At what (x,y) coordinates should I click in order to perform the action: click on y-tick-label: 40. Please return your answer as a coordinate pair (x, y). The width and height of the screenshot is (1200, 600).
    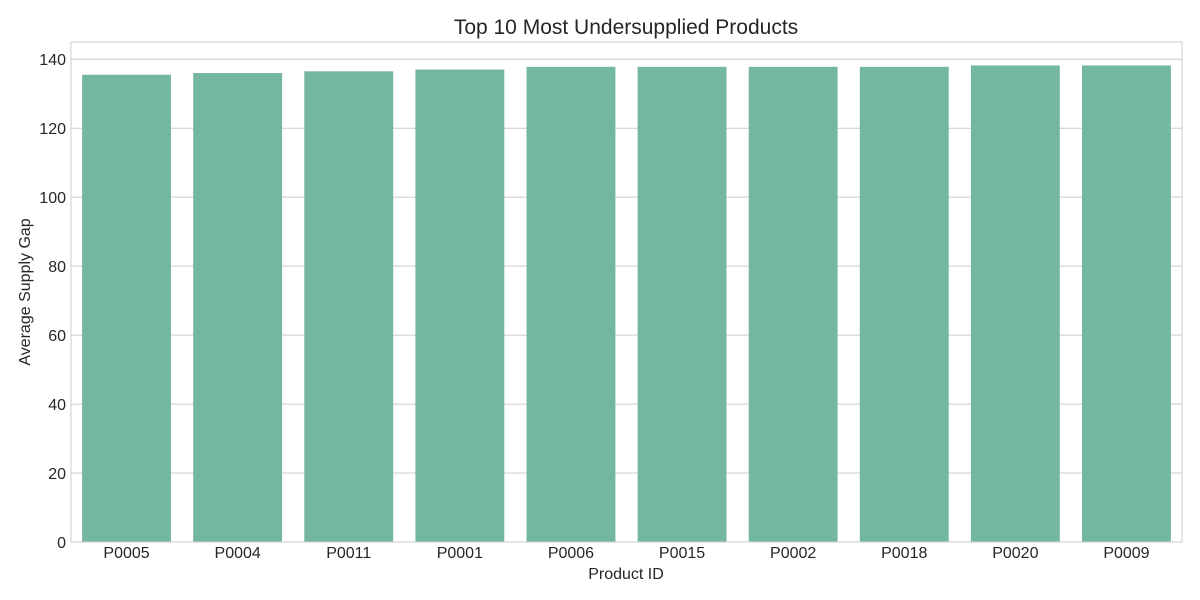
    Looking at the image, I should click on (57, 405).